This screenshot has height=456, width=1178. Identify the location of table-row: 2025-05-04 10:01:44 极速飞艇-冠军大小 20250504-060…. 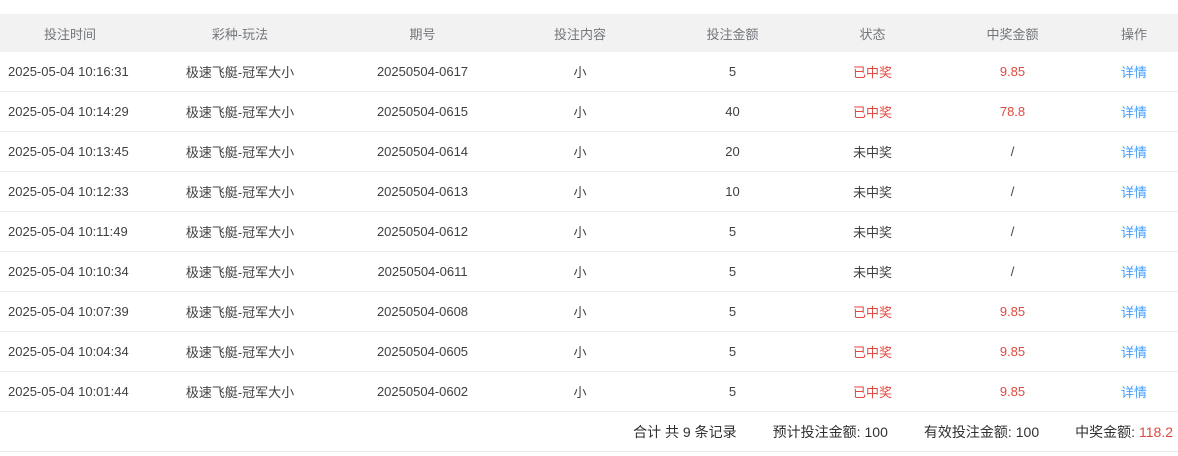
(589, 392).